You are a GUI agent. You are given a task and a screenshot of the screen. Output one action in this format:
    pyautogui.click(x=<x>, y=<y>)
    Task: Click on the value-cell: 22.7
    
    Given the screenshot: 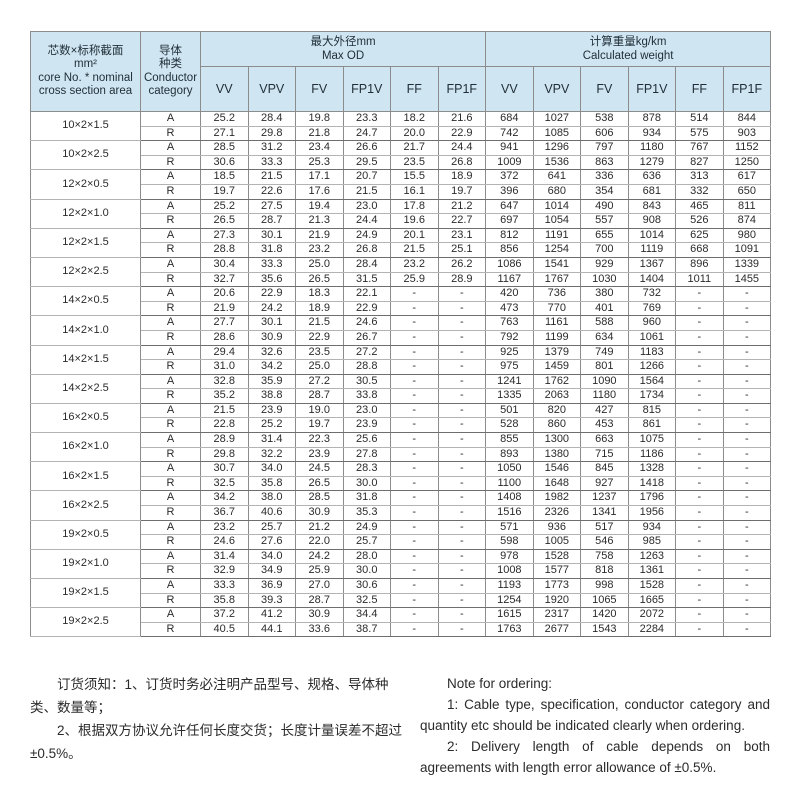 What is the action you would take?
    pyautogui.click(x=462, y=221)
    